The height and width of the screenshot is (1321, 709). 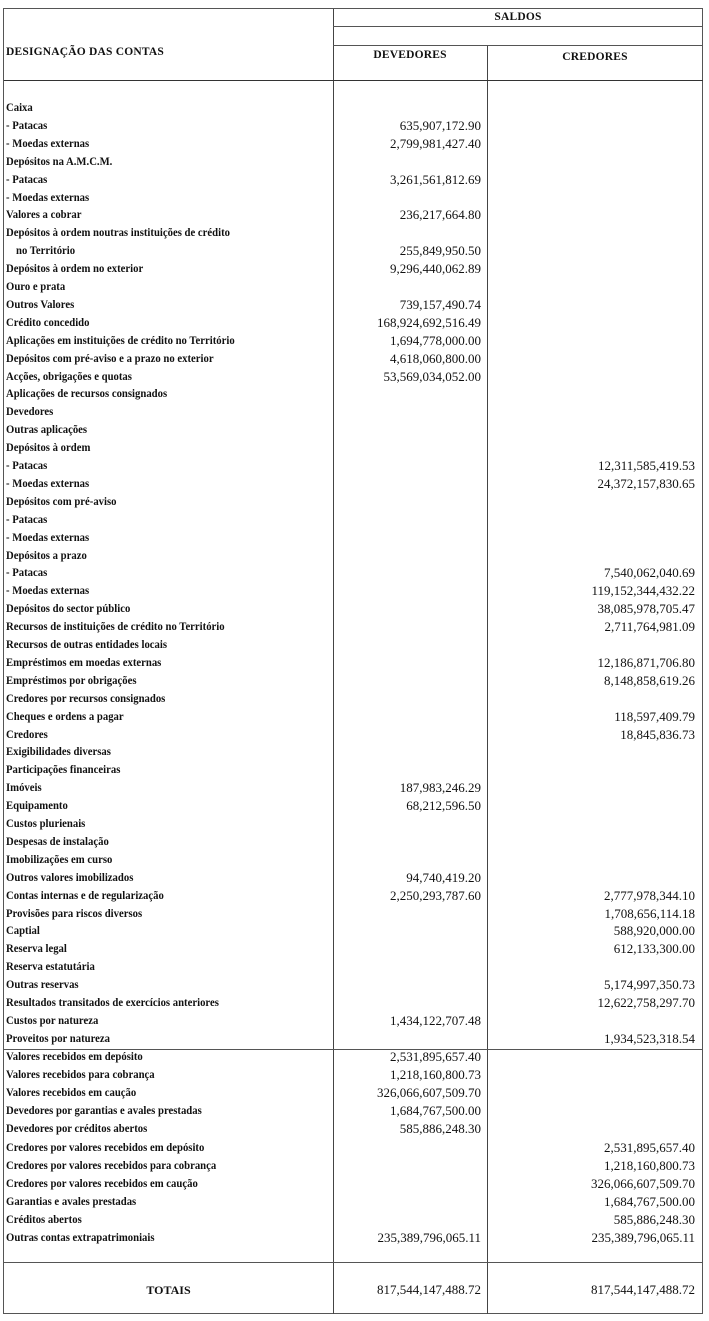 I want to click on credores-value: 1,708,656,114.18, so click(x=649, y=913).